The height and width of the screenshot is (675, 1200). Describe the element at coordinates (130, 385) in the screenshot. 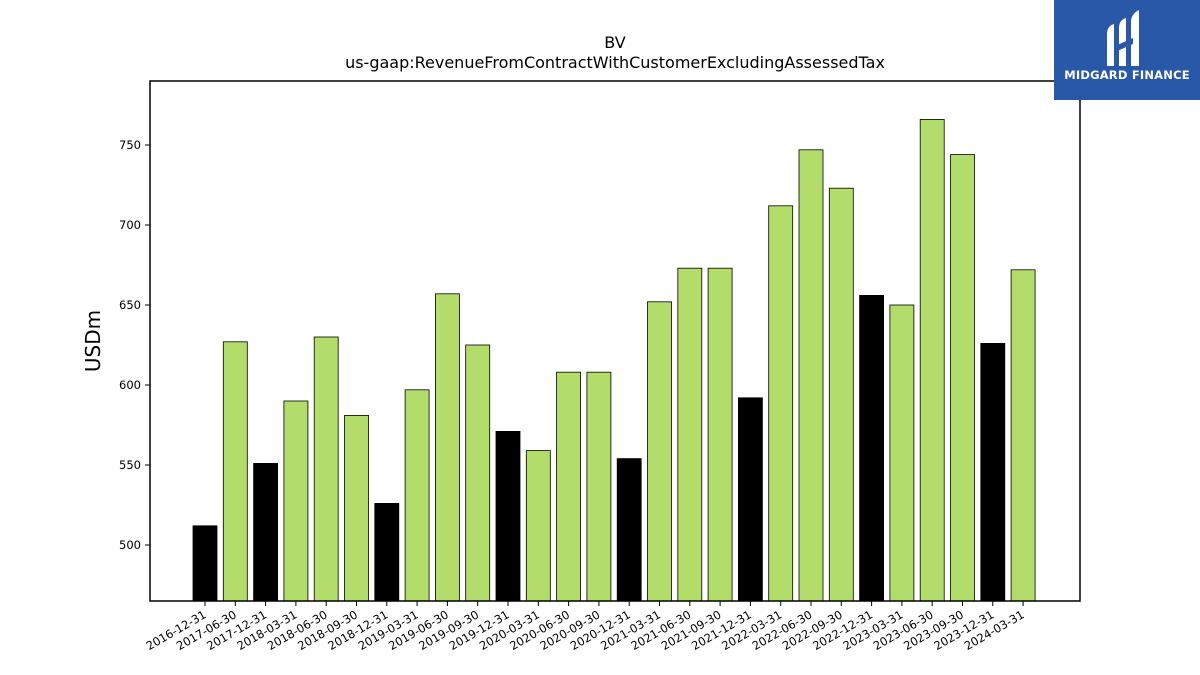

I see `y-tick-label: 600` at that location.